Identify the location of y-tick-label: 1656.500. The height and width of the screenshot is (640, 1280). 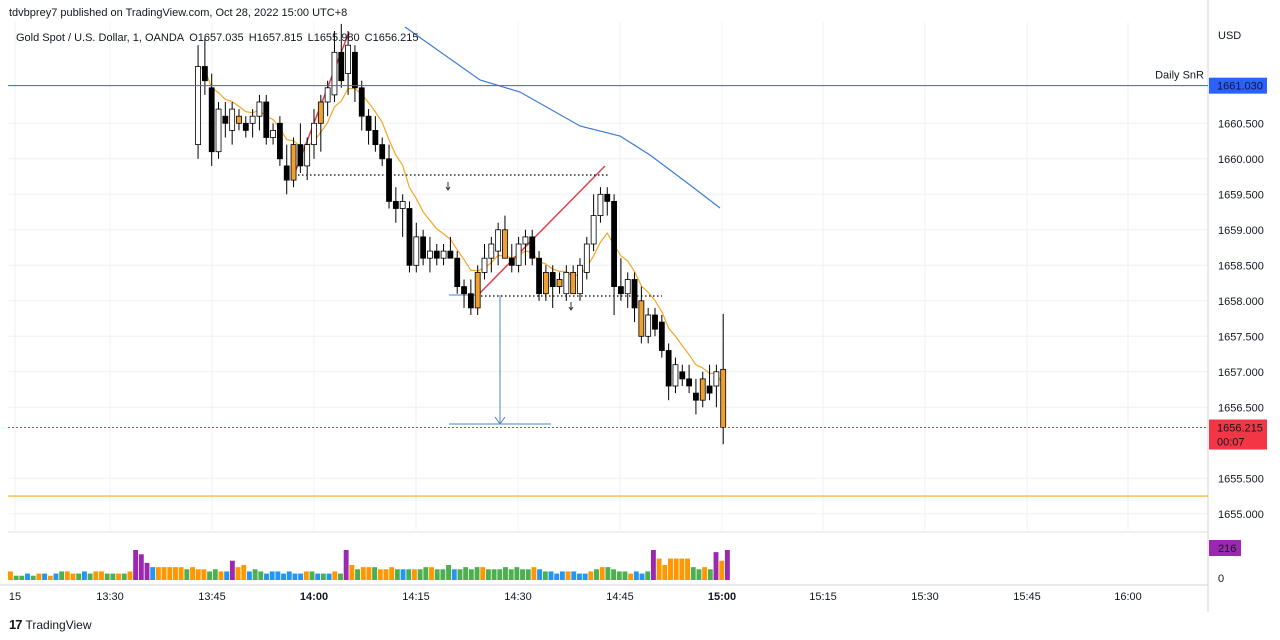
(1241, 408).